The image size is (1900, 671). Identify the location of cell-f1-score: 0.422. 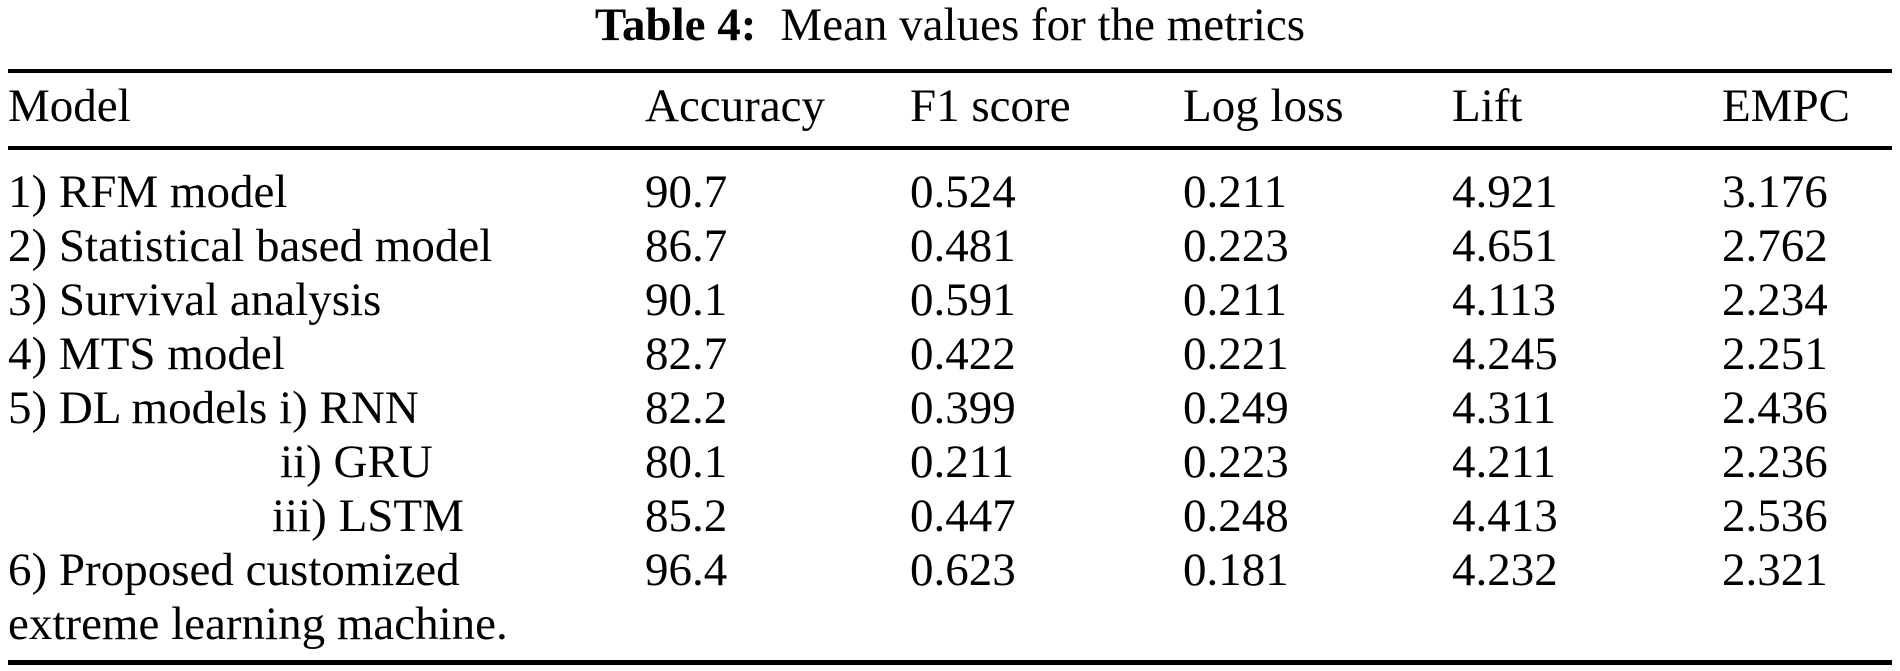
(963, 354).